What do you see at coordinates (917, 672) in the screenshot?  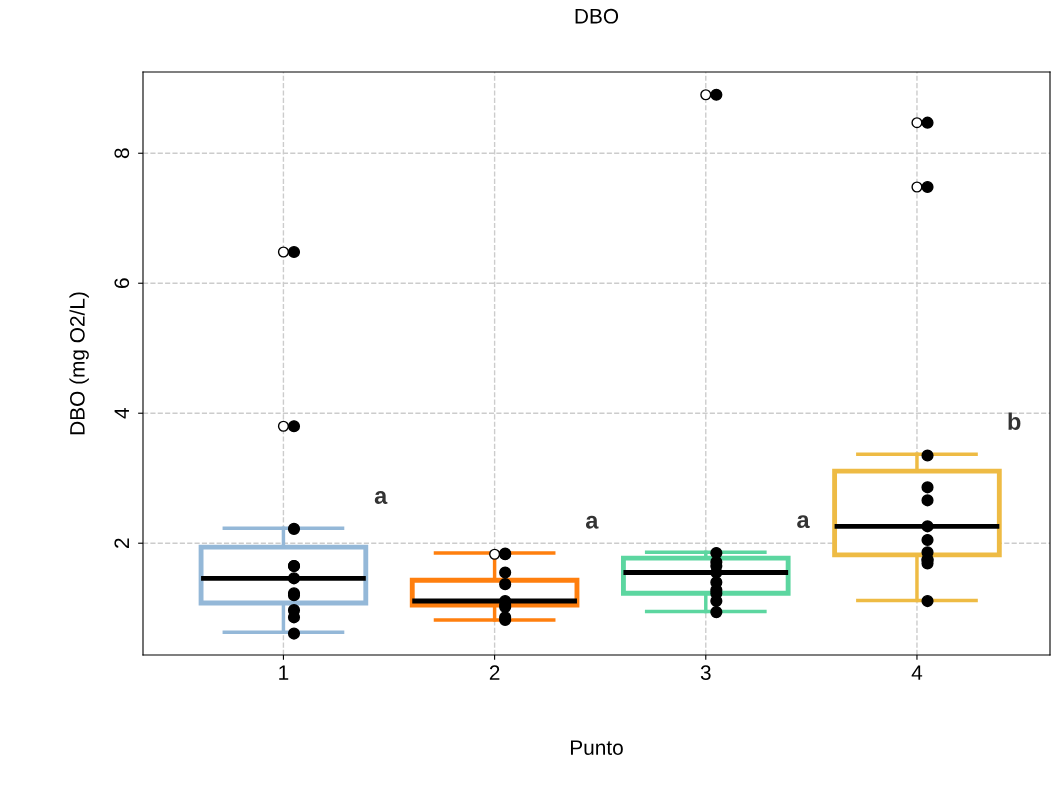 I see `x-tick-label: 4` at bounding box center [917, 672].